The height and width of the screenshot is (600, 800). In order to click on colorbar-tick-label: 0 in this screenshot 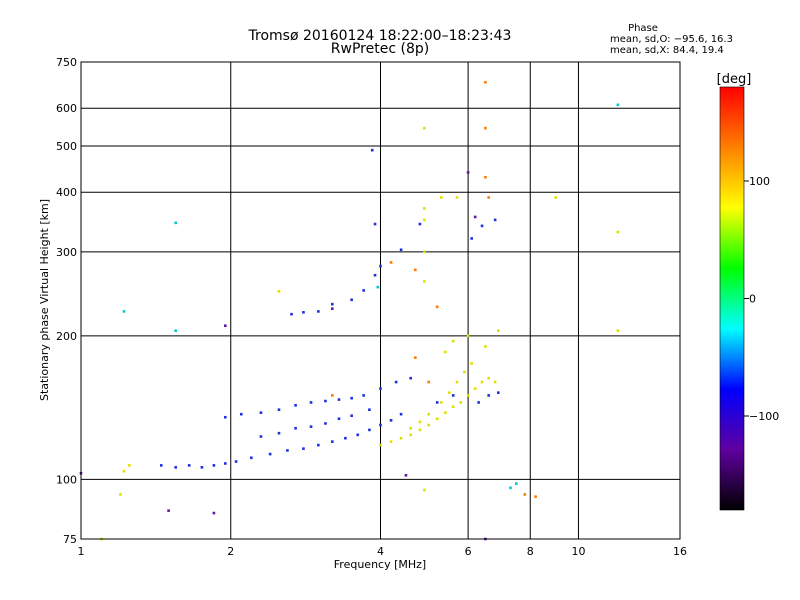, I will do `click(752, 299)`.